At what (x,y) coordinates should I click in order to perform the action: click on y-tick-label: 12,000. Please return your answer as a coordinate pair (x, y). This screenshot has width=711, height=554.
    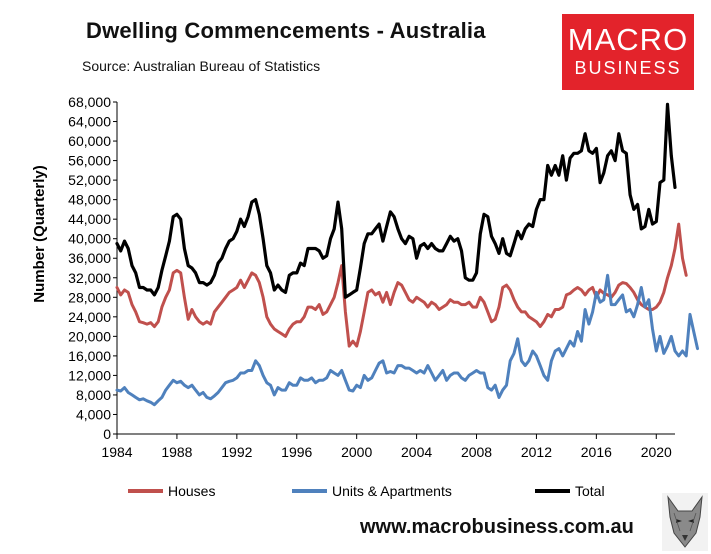
    Looking at the image, I should click on (89, 375).